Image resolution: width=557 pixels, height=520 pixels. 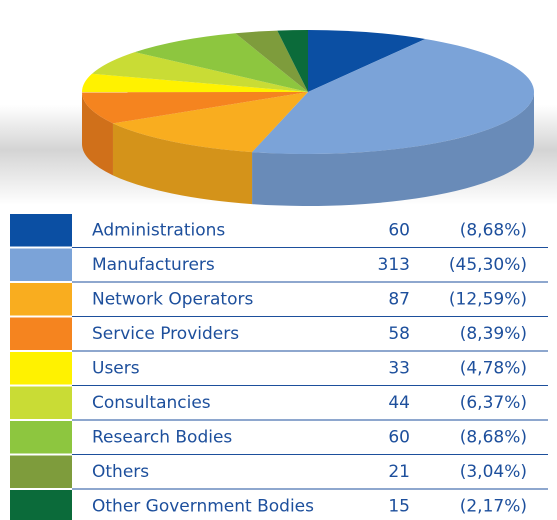 I want to click on value-label: 313, so click(x=394, y=265).